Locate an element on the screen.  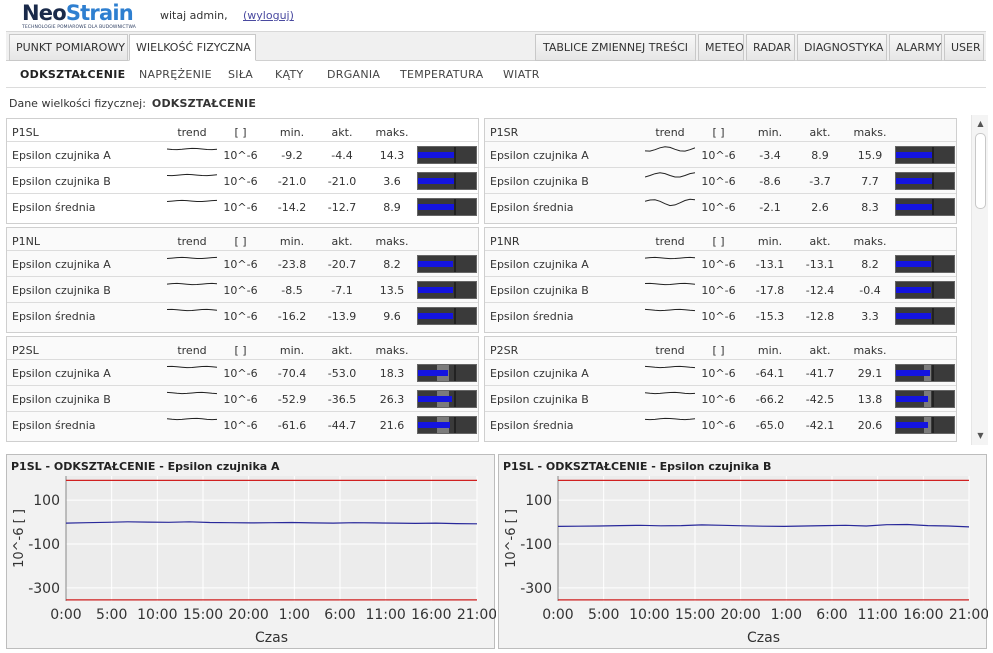
sensor-row: Epsilon średnia 10^-6 -65.0 -42.1 20.6 is located at coordinates (720, 424).